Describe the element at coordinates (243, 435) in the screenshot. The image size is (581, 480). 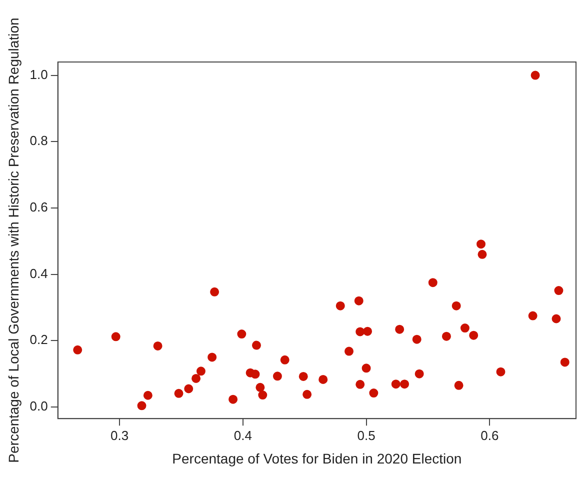
I see `x-tick-label: 0.4` at that location.